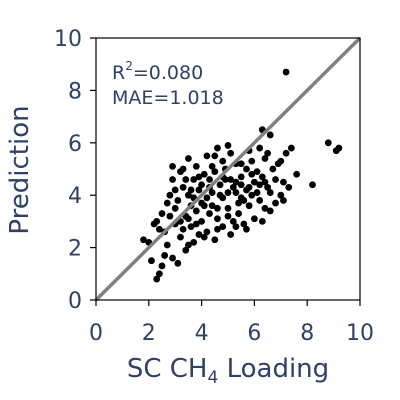 The image size is (400, 400). Describe the element at coordinates (75, 301) in the screenshot. I see `y-tick-label-0: 0` at that location.